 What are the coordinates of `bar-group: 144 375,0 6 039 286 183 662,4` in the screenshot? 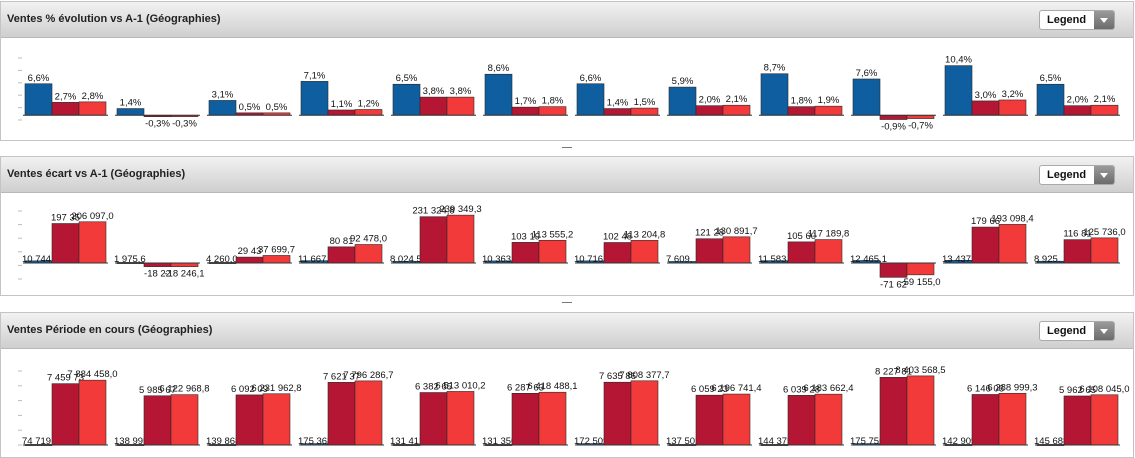 It's located at (806, 415).